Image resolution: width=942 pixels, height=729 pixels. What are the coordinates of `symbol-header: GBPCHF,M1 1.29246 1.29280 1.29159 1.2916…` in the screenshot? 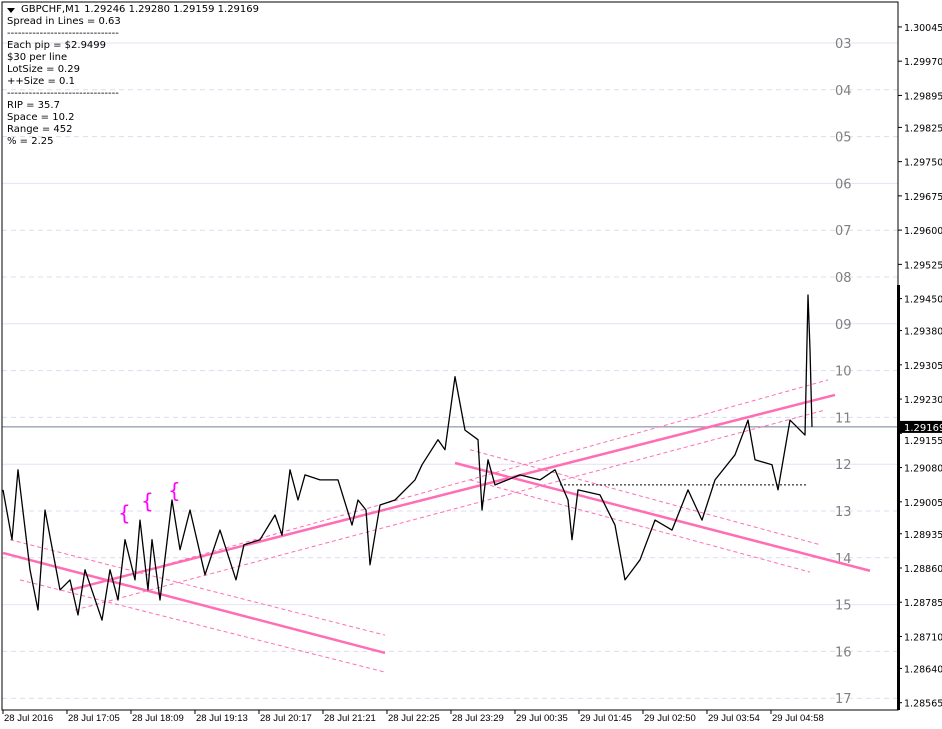 It's located at (133, 10).